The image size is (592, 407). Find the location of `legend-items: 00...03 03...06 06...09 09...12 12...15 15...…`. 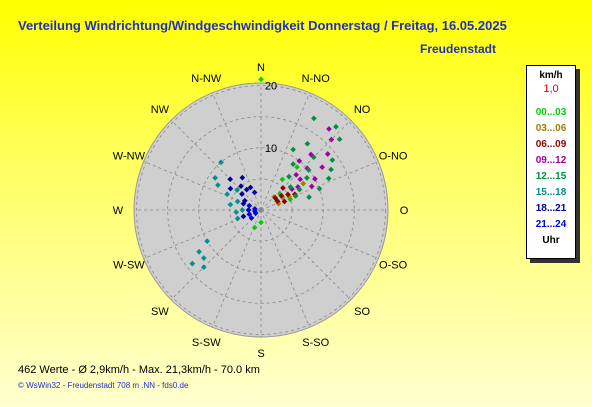

legend-items: 00...03 03...06 06...09 09...12 12...15 15...… is located at coordinates (551, 169).